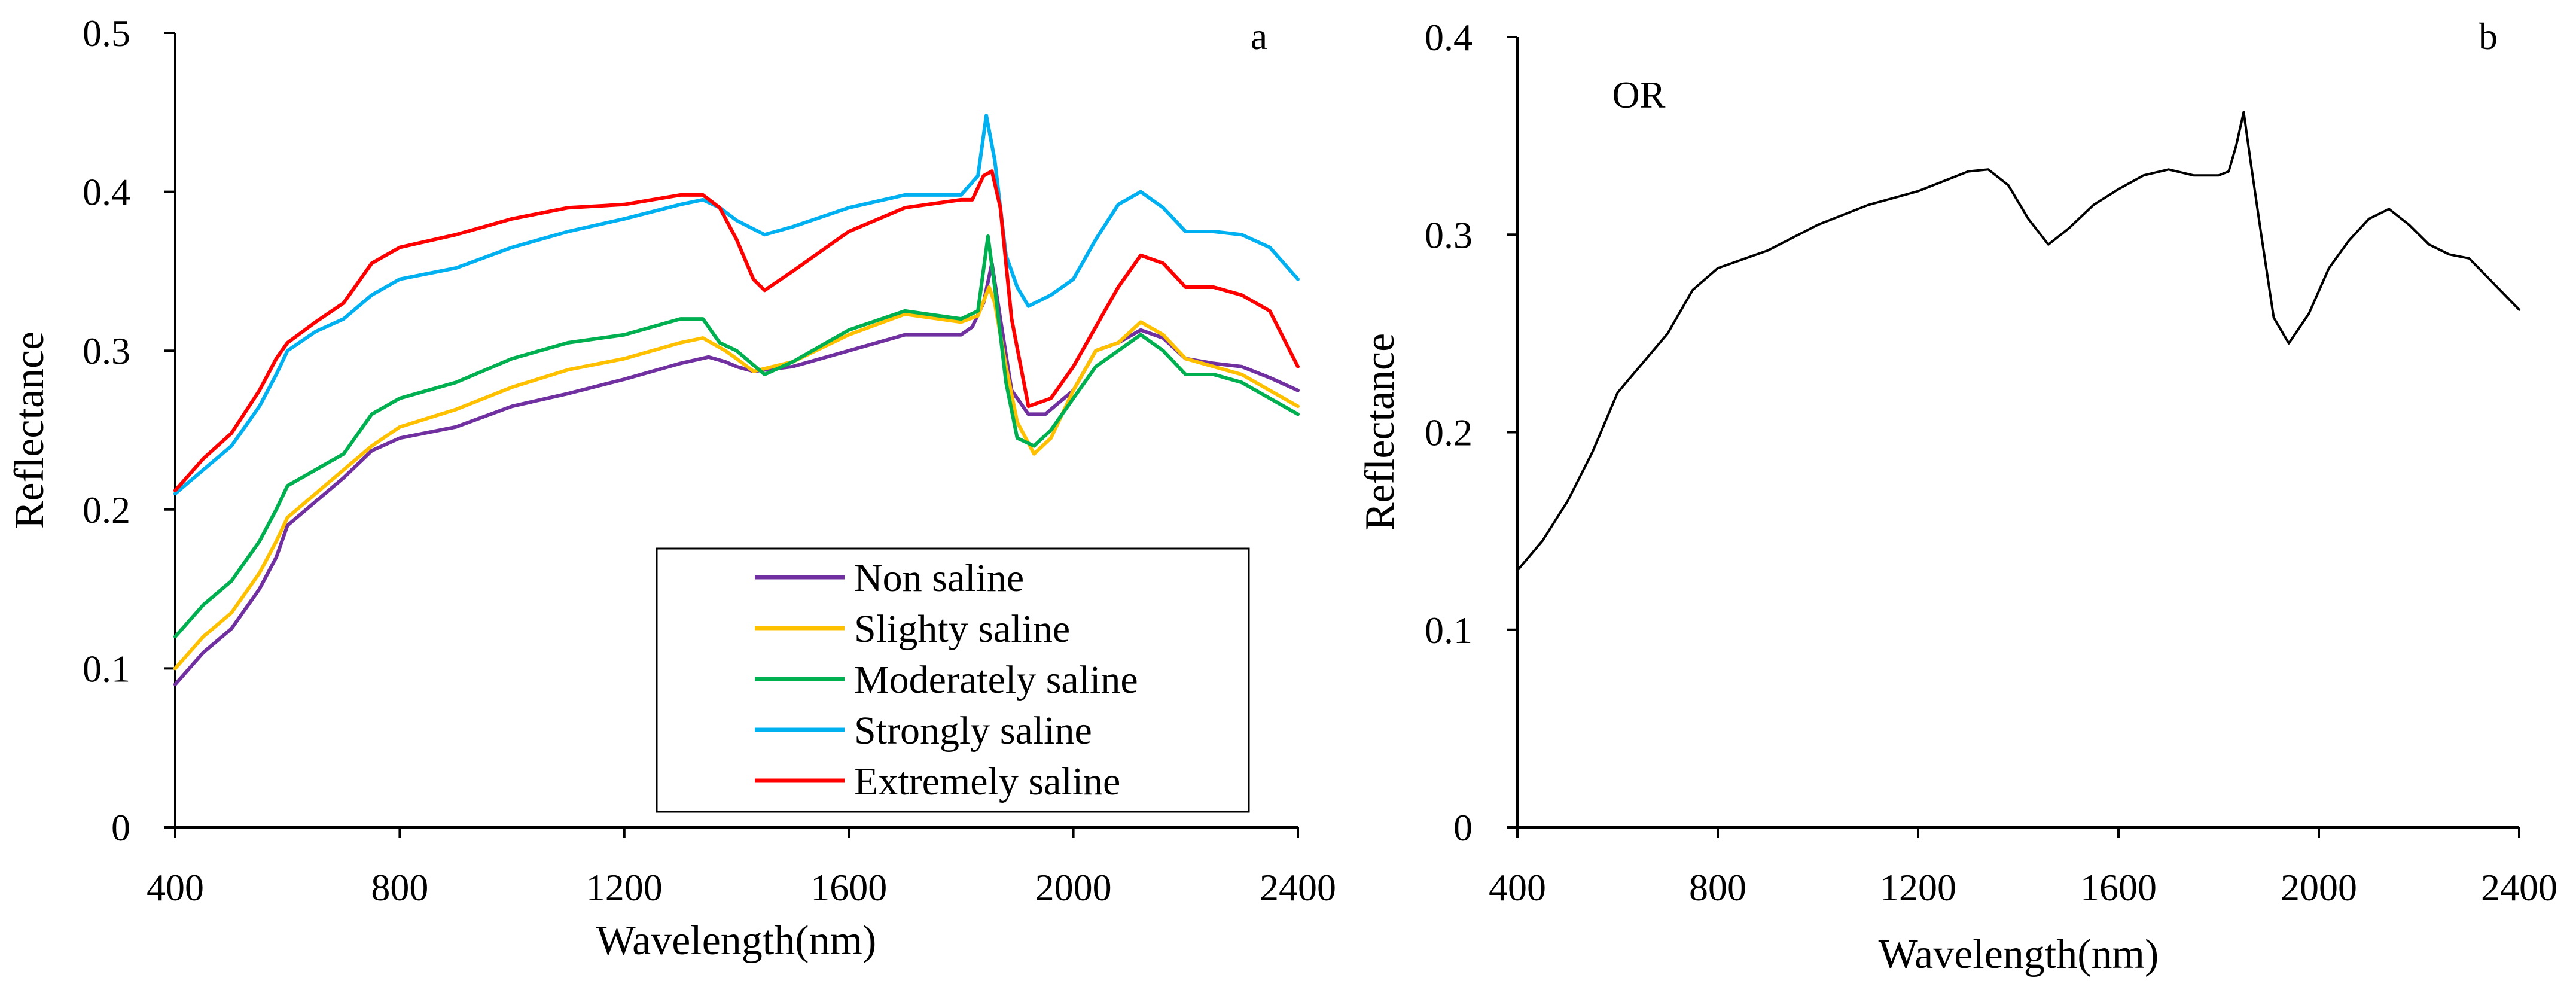 The width and height of the screenshot is (2576, 999). I want to click on panel-a-x-ticks: 400 800 1200 1600 2000 2400, so click(742, 868).